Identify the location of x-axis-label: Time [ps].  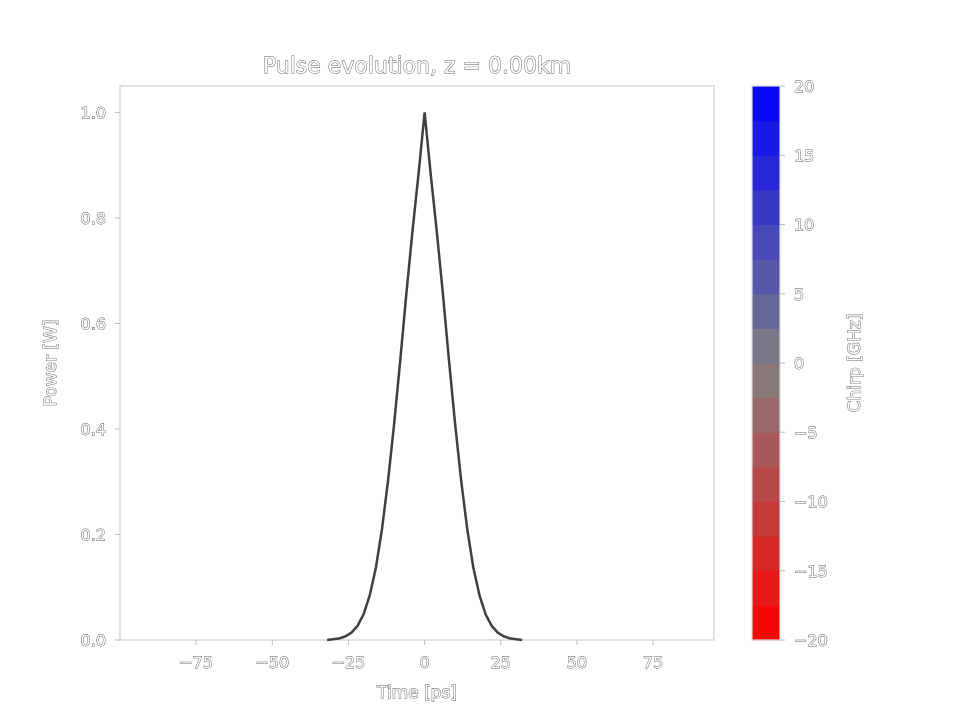
(416, 693).